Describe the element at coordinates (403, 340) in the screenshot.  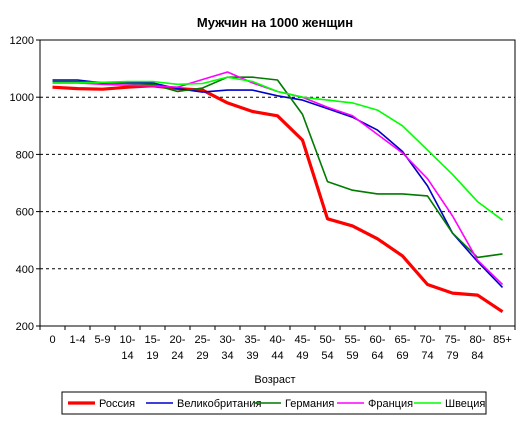
I see `x-tick-label: 65-` at that location.